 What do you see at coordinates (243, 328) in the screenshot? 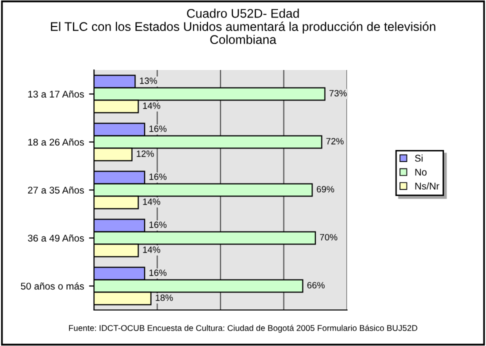
I see `source-note: Fuente: IDCT-OCUB Encuesta de Cultura: Ciudad de Bogotá 2005 Formulario Básico BUJ52D` at bounding box center [243, 328].